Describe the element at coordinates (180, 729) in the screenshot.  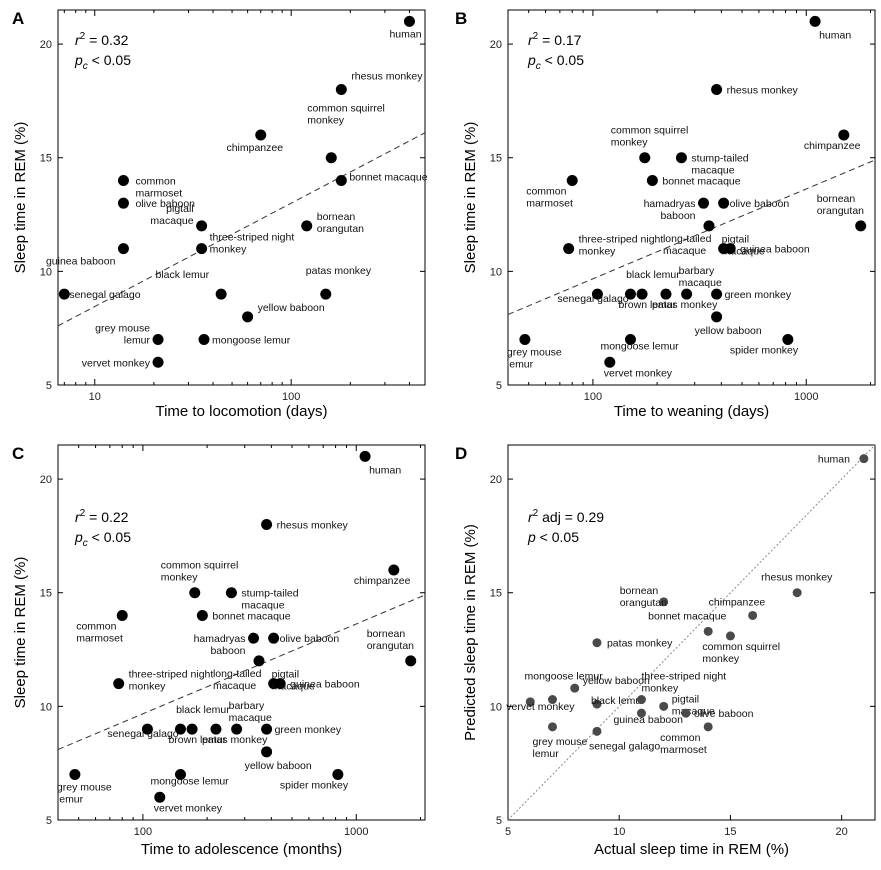
I see `data-point-brown-lemur` at that location.